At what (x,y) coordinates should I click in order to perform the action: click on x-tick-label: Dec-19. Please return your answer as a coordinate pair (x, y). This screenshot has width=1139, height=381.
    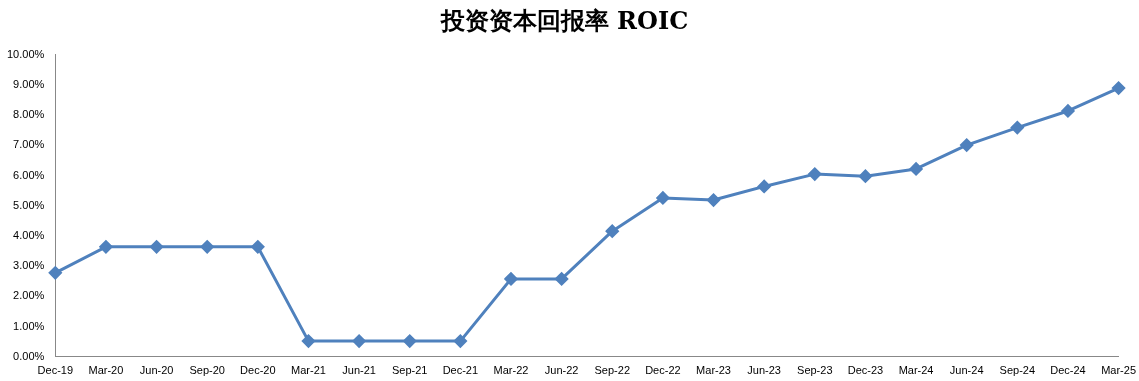
    Looking at the image, I should click on (55, 370).